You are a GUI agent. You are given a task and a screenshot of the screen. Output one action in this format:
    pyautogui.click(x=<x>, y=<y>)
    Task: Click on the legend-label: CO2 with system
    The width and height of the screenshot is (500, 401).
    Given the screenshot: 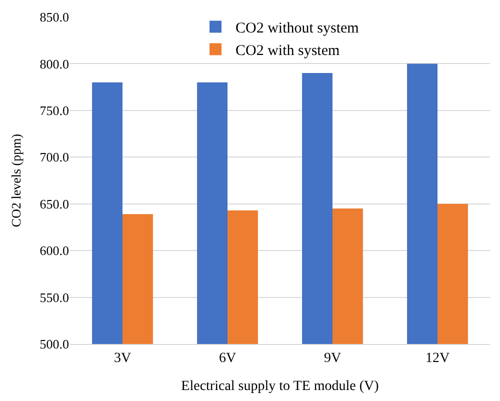 What is the action you would take?
    pyautogui.click(x=288, y=51)
    